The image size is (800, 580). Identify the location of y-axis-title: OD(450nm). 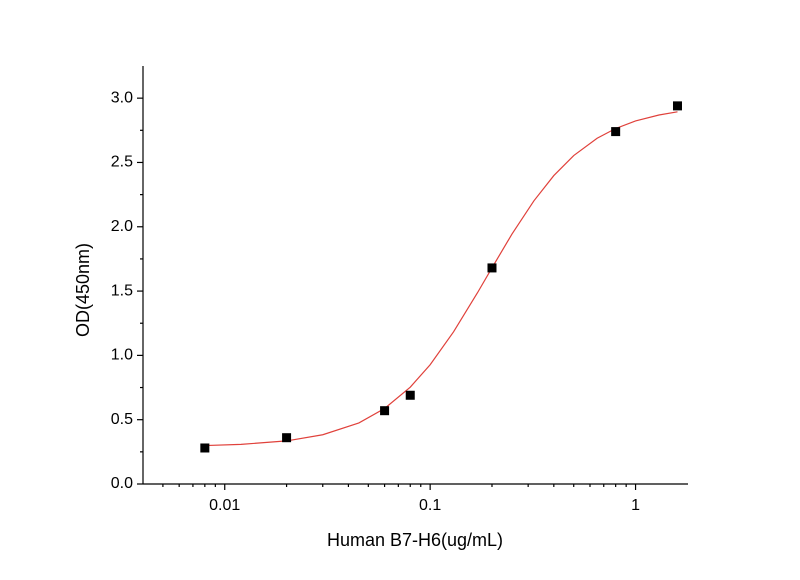
(83, 290).